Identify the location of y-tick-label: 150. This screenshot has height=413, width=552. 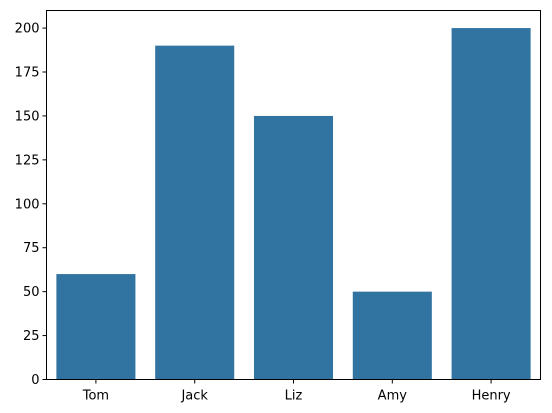
(27, 116).